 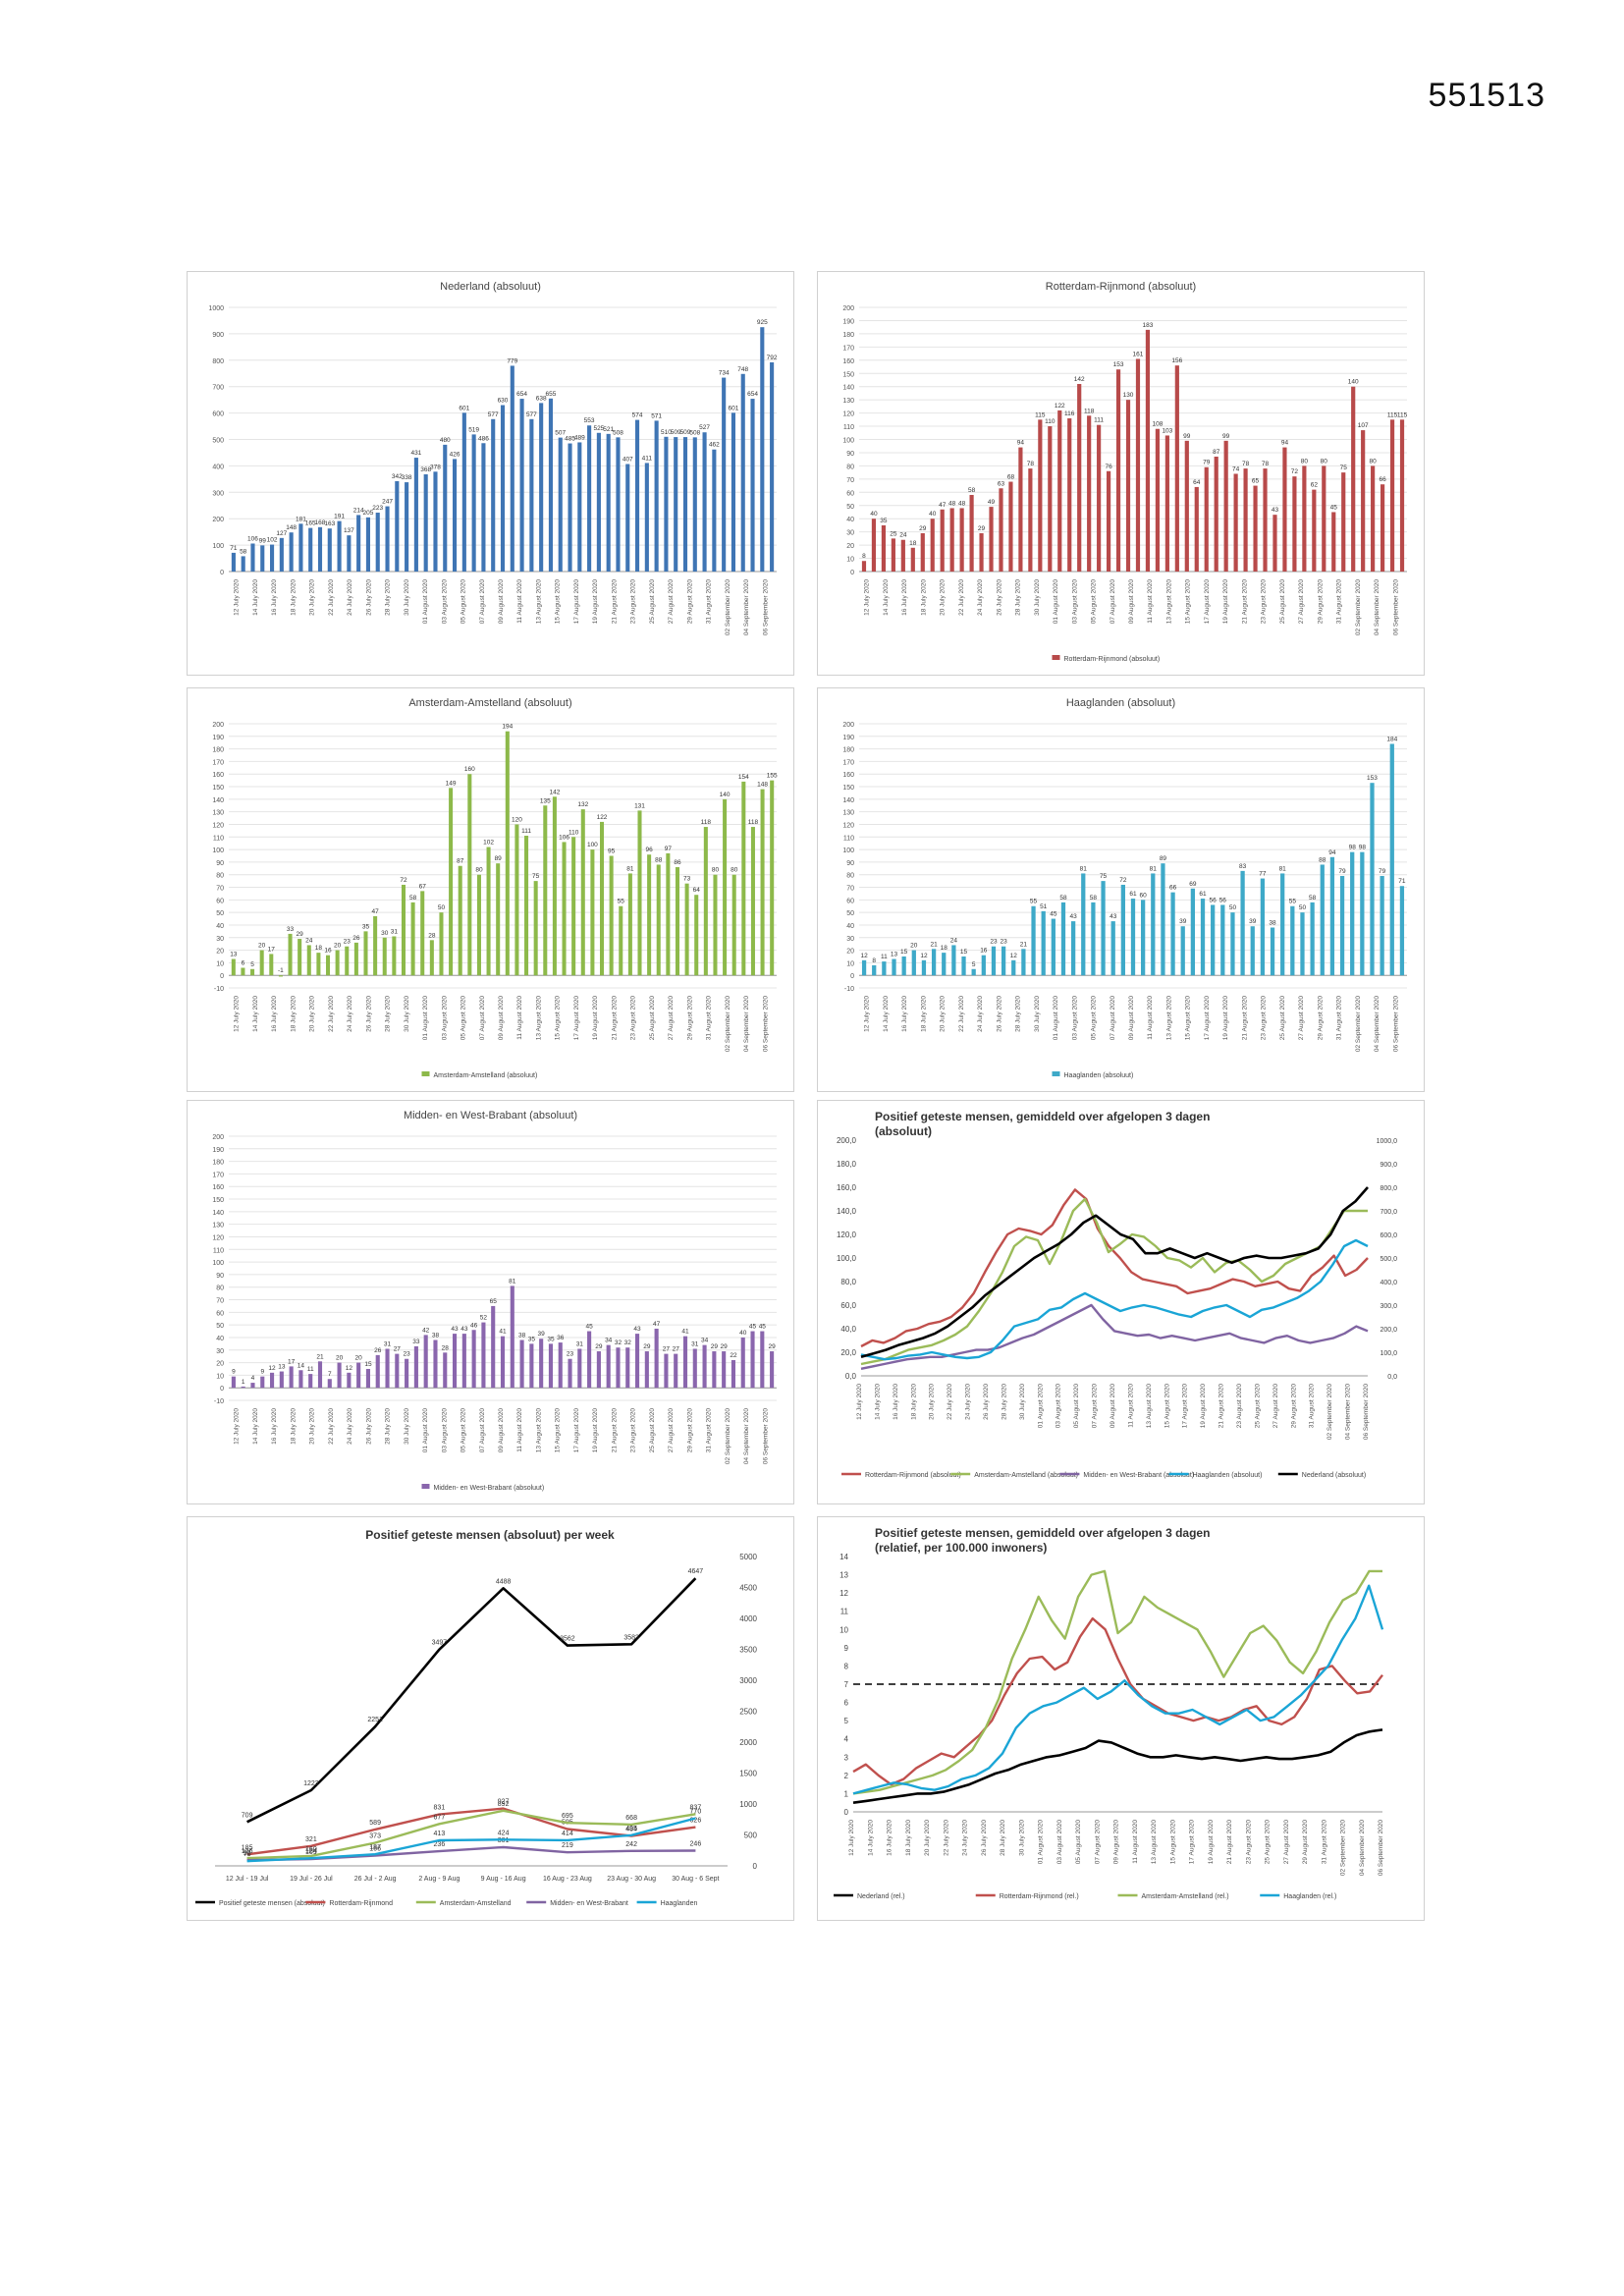 I want to click on data-label: 75, so click(x=1104, y=876).